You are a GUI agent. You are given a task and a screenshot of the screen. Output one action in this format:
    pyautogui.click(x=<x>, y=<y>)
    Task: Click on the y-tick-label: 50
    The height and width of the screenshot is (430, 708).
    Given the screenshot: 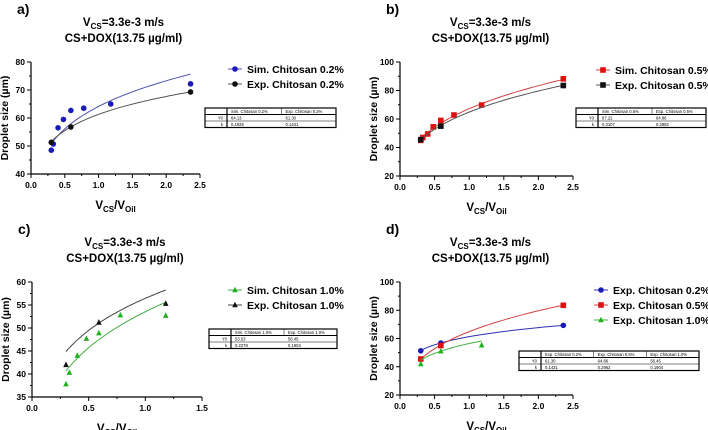 What is the action you would take?
    pyautogui.click(x=22, y=328)
    